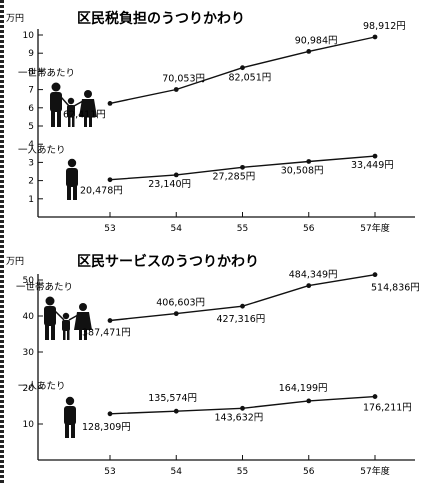  I want to click on chart2-series-household-label: 一世帯あたり, so click(44, 287).